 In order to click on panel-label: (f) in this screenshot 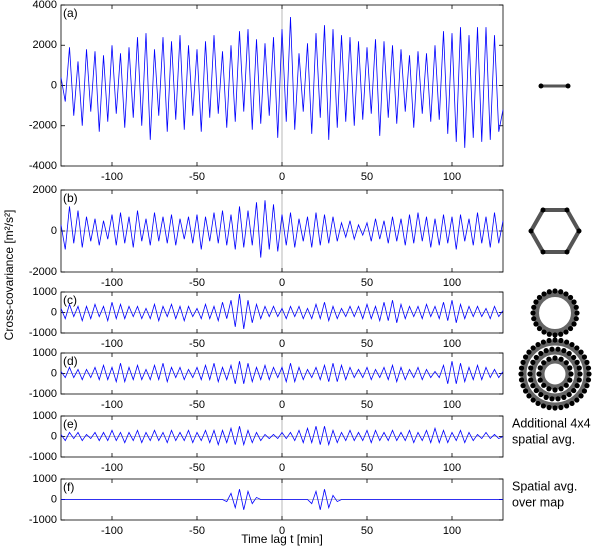, I will do `click(68, 487)`.